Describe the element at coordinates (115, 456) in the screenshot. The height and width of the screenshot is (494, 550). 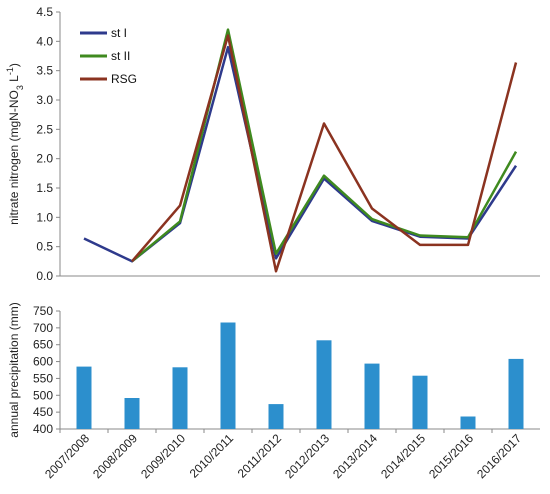
I see `bottom-x-tick-label: 2008/2009` at that location.